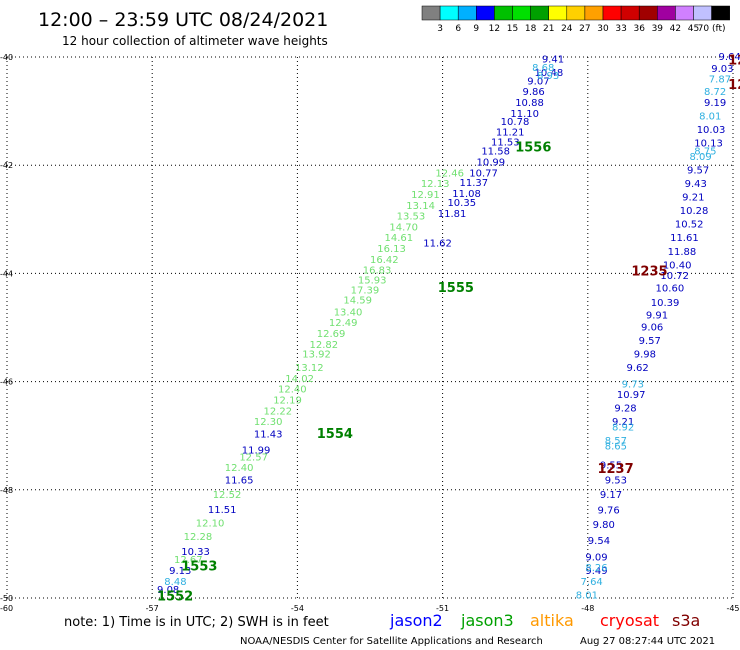 The image size is (740, 650). What do you see at coordinates (584, 29) in the screenshot?
I see `colorbar-tick-label: 27` at bounding box center [584, 29].